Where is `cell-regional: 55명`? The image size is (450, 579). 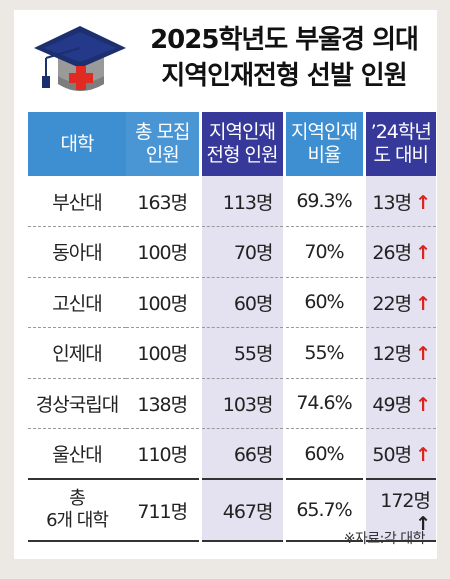 cell-regional: 55명 is located at coordinates (242, 353).